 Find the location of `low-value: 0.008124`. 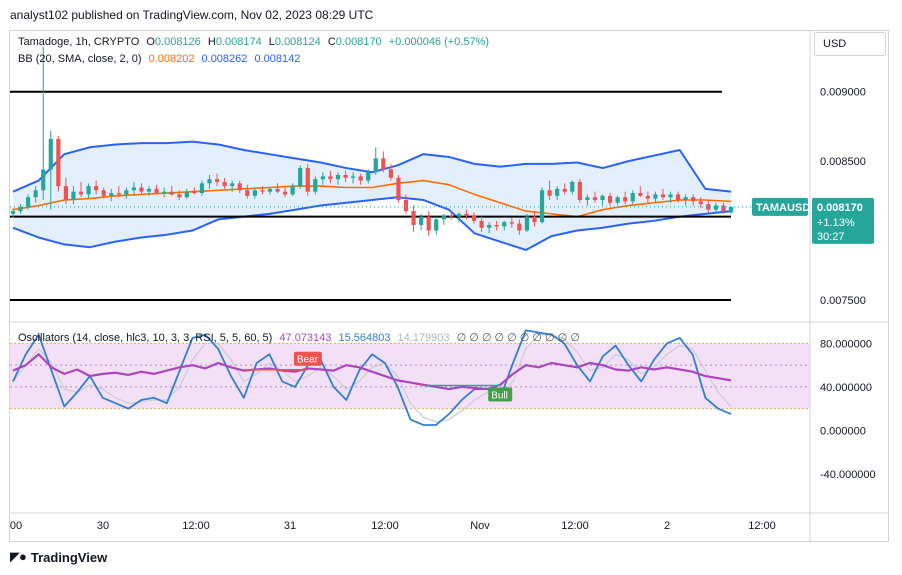

low-value: 0.008124 is located at coordinates (297, 42).